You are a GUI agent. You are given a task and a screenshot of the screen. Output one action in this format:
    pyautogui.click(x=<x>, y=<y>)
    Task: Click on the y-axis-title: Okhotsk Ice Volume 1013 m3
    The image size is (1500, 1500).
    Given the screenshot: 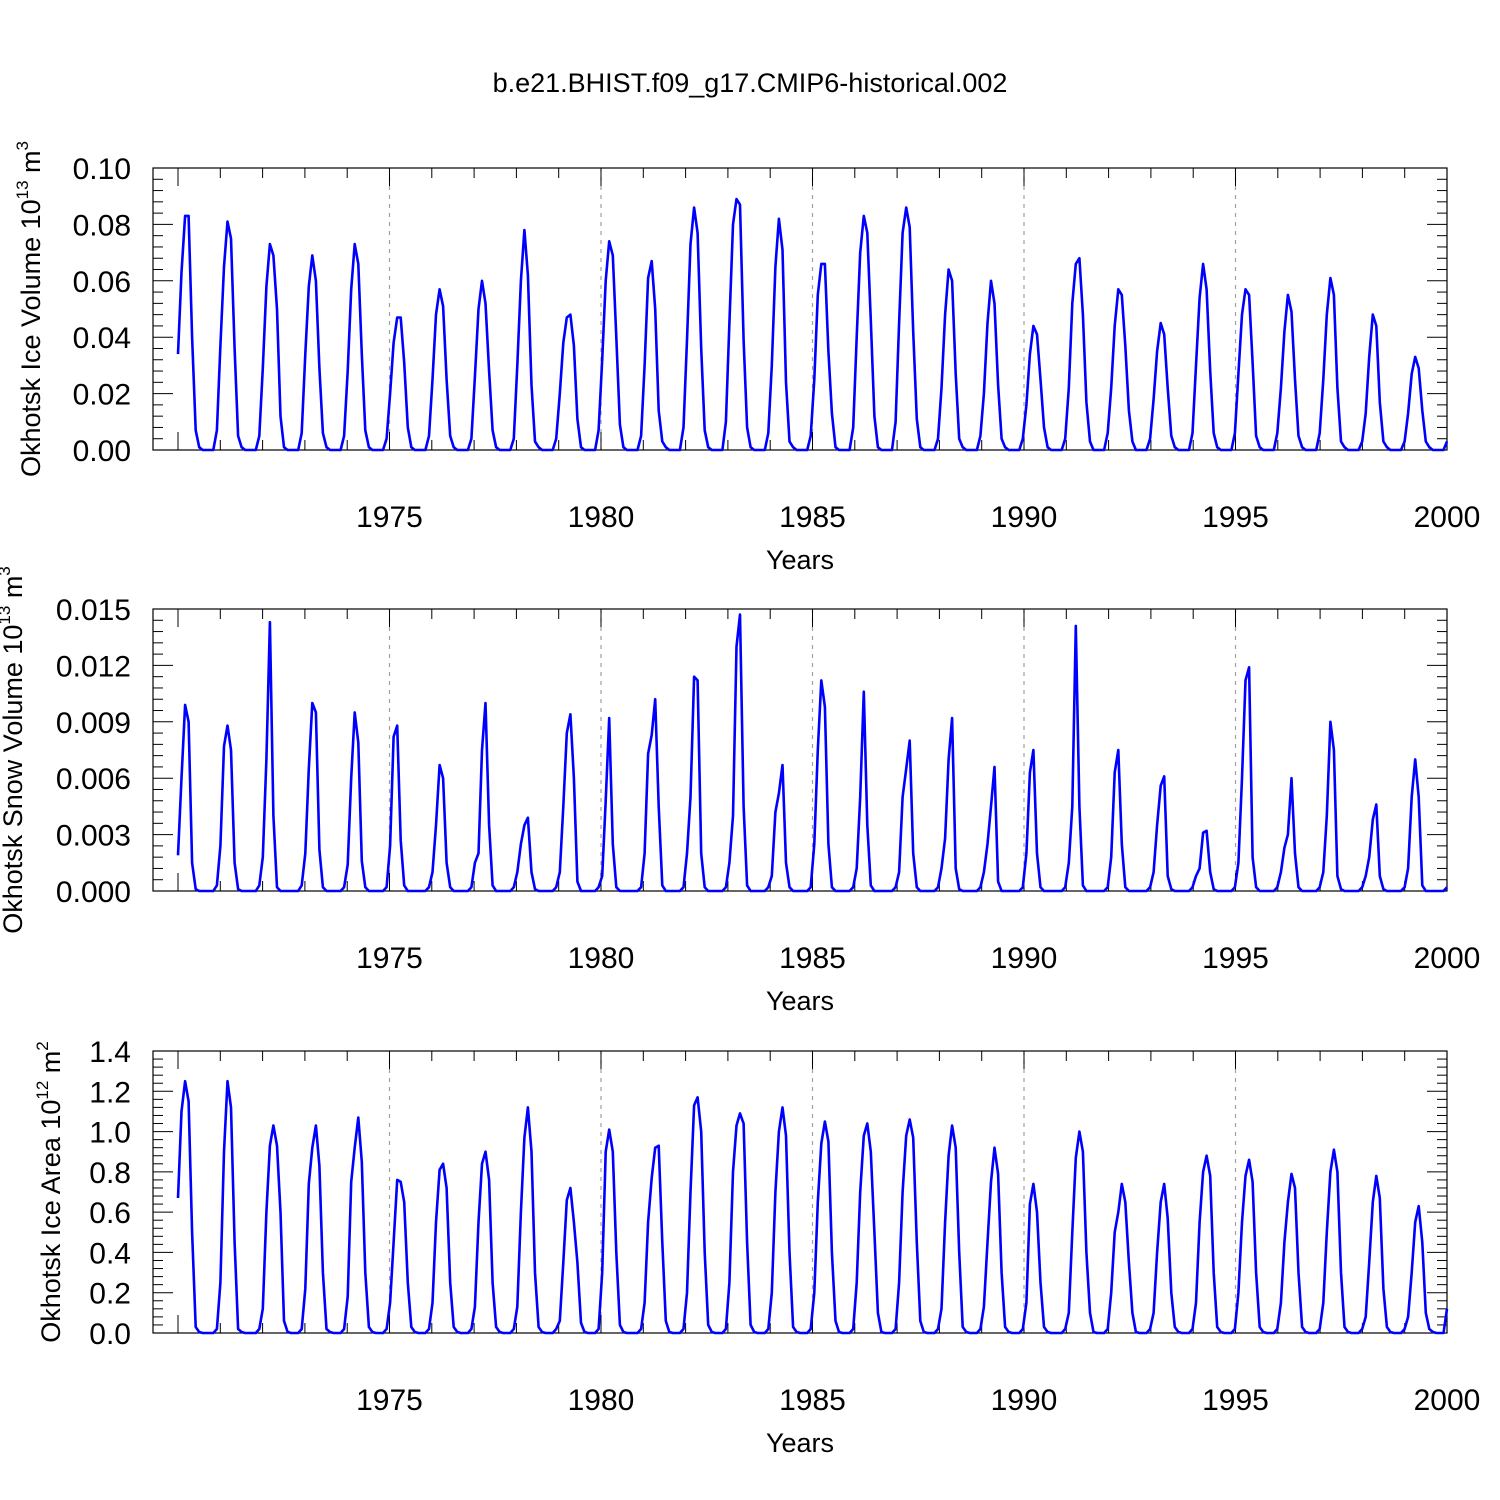 What is the action you would take?
    pyautogui.click(x=29, y=309)
    